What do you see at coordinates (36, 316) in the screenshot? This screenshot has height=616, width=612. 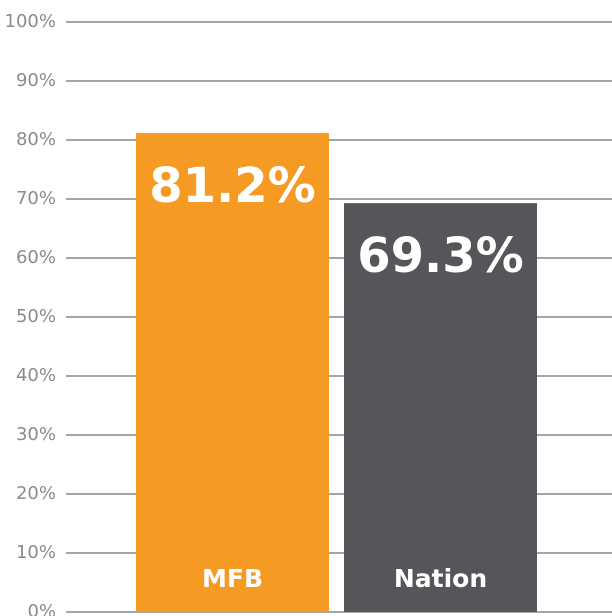 I see `y-tick-label: 50%` at bounding box center [36, 316].